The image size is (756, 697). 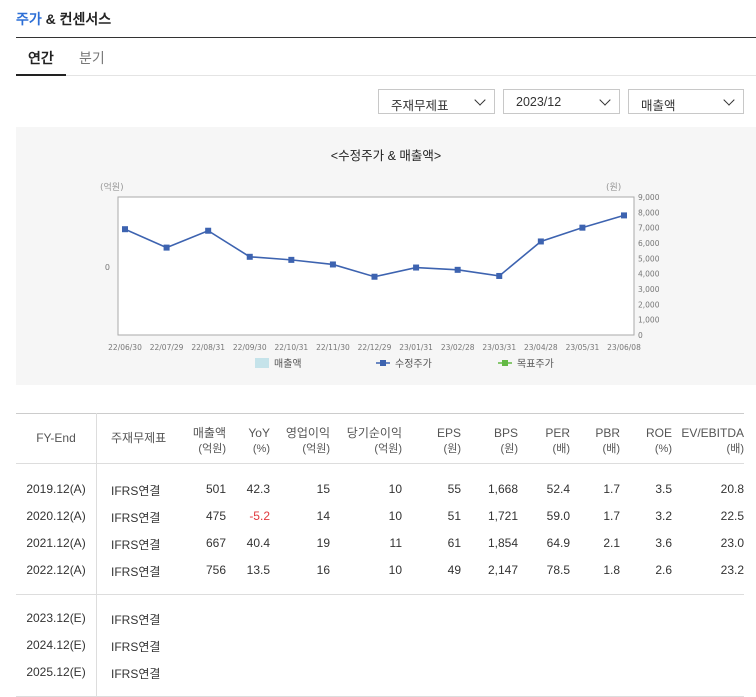 I want to click on right-axis-tick: 3,000, so click(x=649, y=289).